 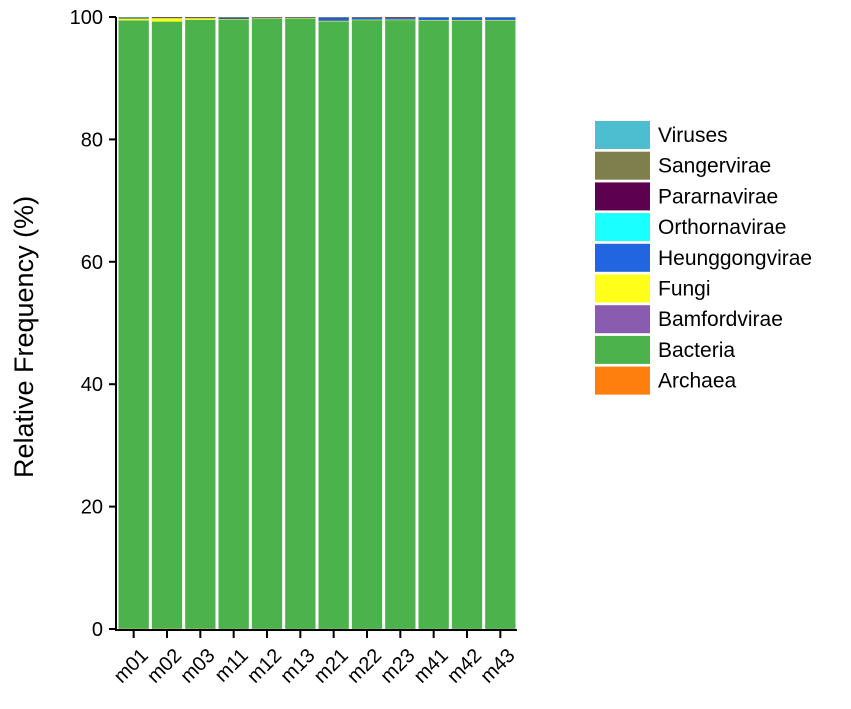 I want to click on bar-segment-heunggongvirae-m13, so click(x=300, y=18).